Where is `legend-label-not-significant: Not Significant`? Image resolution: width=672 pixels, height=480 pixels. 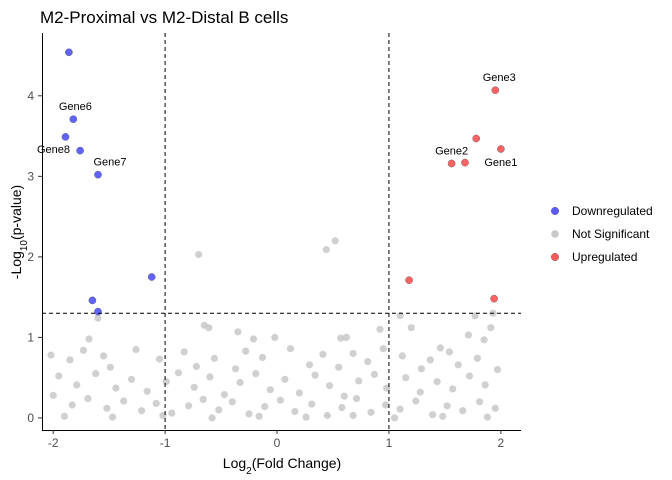
legend-label-not-significant: Not Significant is located at coordinates (611, 234).